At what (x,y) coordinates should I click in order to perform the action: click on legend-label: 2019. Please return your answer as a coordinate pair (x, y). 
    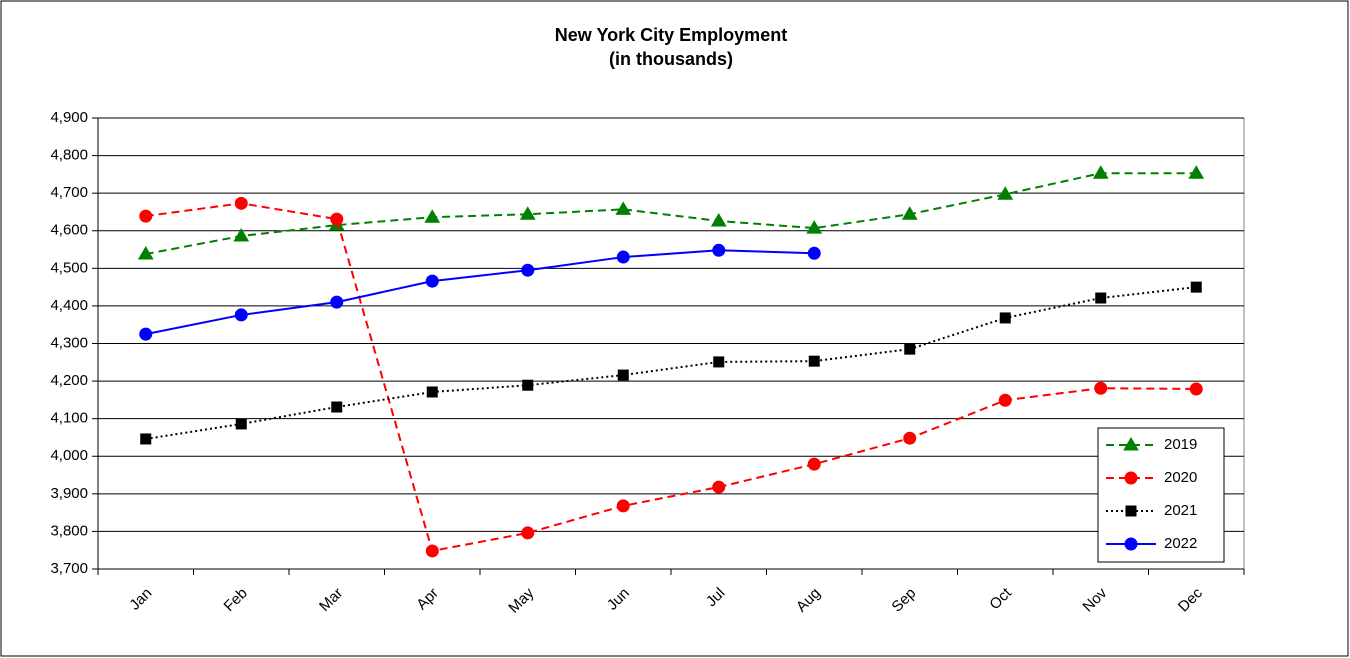
    Looking at the image, I should click on (1180, 444).